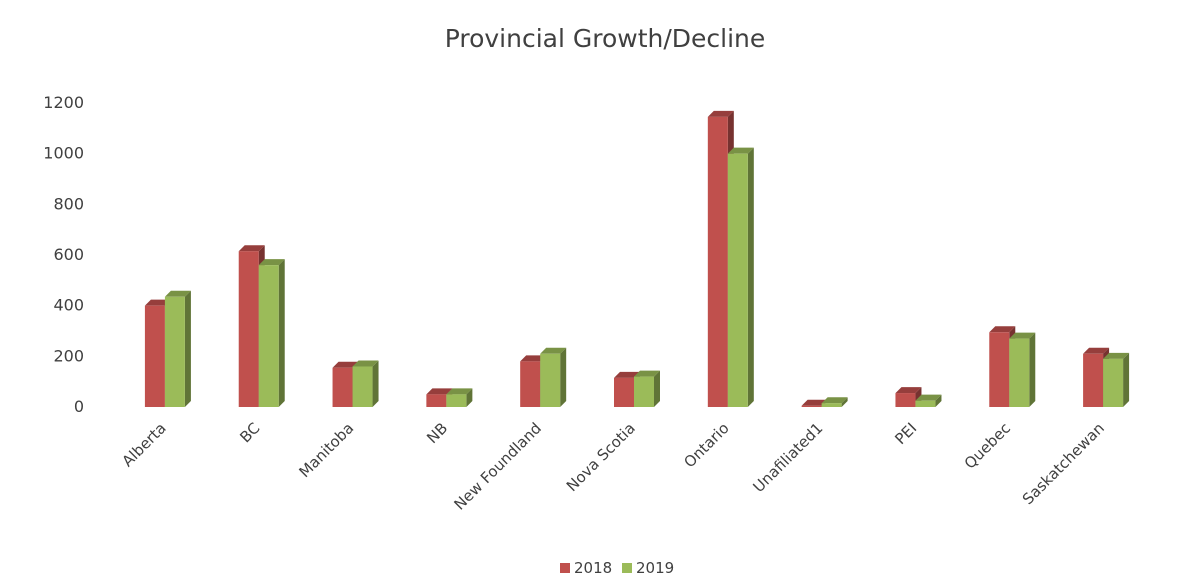 The image size is (1183, 586). I want to click on bar-2019-pei, so click(928, 400).